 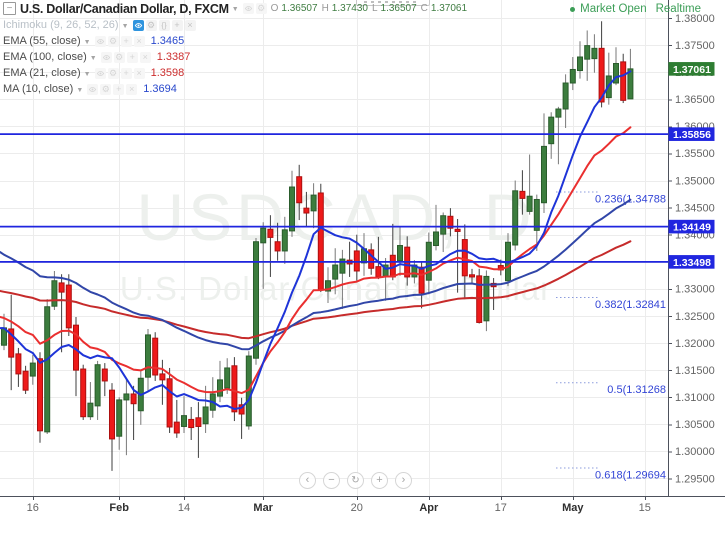 I want to click on price-axis-label: 1.35500, so click(x=695, y=154).